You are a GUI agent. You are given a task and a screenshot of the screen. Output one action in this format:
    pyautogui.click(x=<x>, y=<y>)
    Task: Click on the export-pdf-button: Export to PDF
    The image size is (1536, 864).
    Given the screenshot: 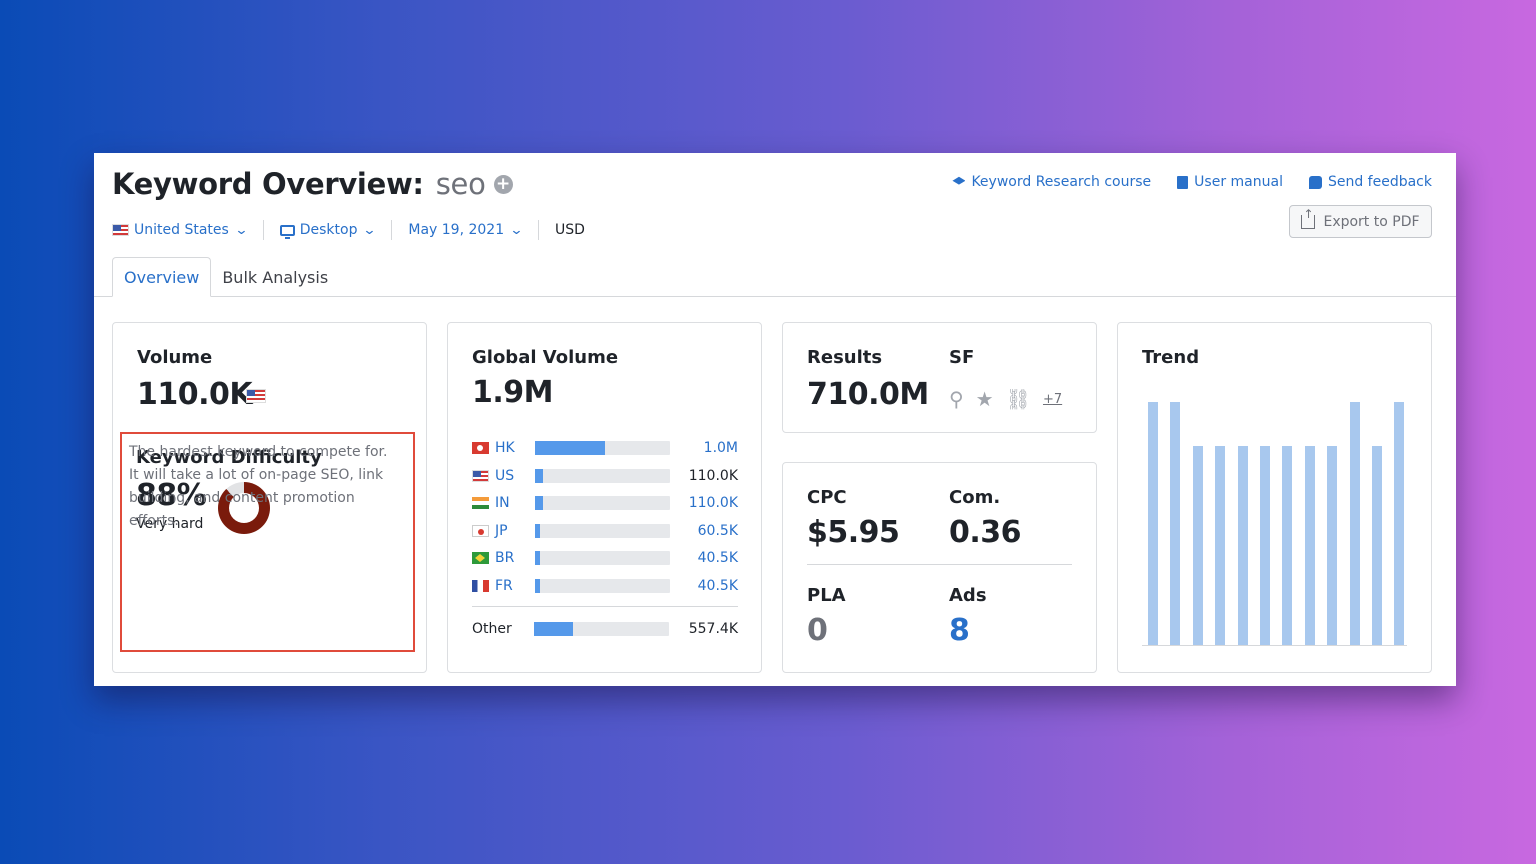 What is the action you would take?
    pyautogui.click(x=1360, y=221)
    